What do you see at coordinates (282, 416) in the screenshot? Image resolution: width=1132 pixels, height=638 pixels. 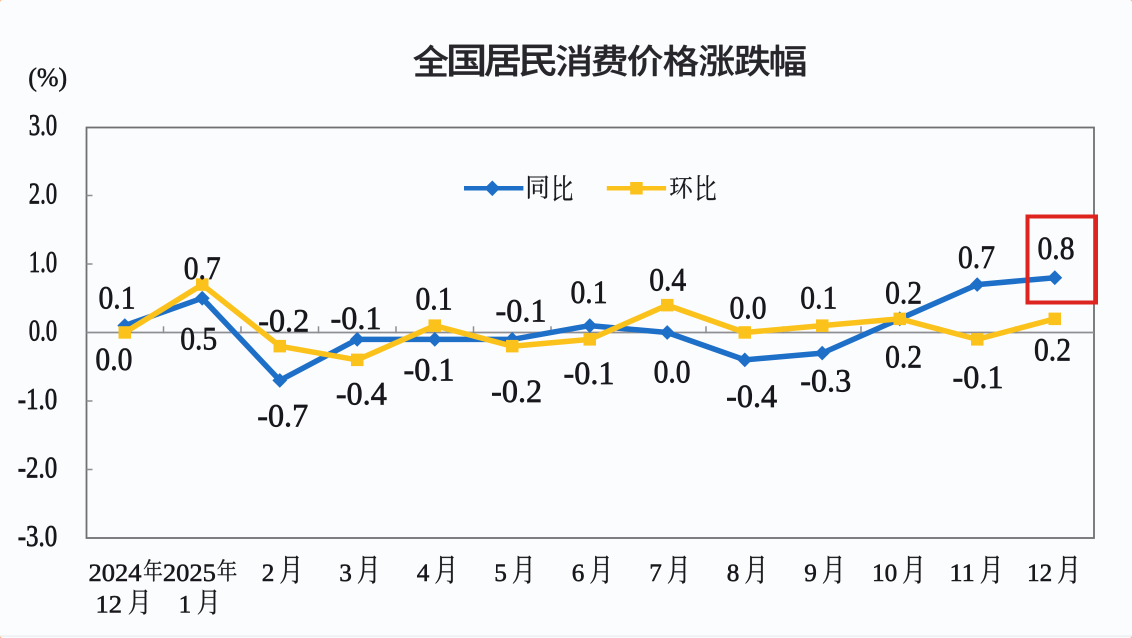 I see `svg-text: -0.7` at bounding box center [282, 416].